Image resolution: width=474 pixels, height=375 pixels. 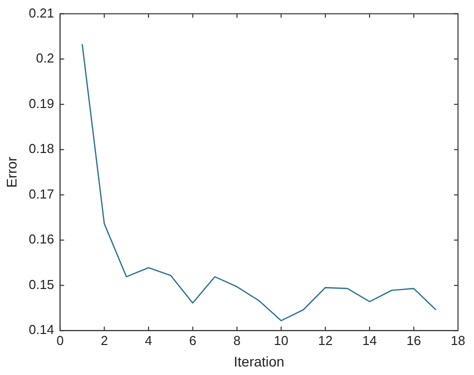 I want to click on x-tick-label: 10, so click(x=281, y=340).